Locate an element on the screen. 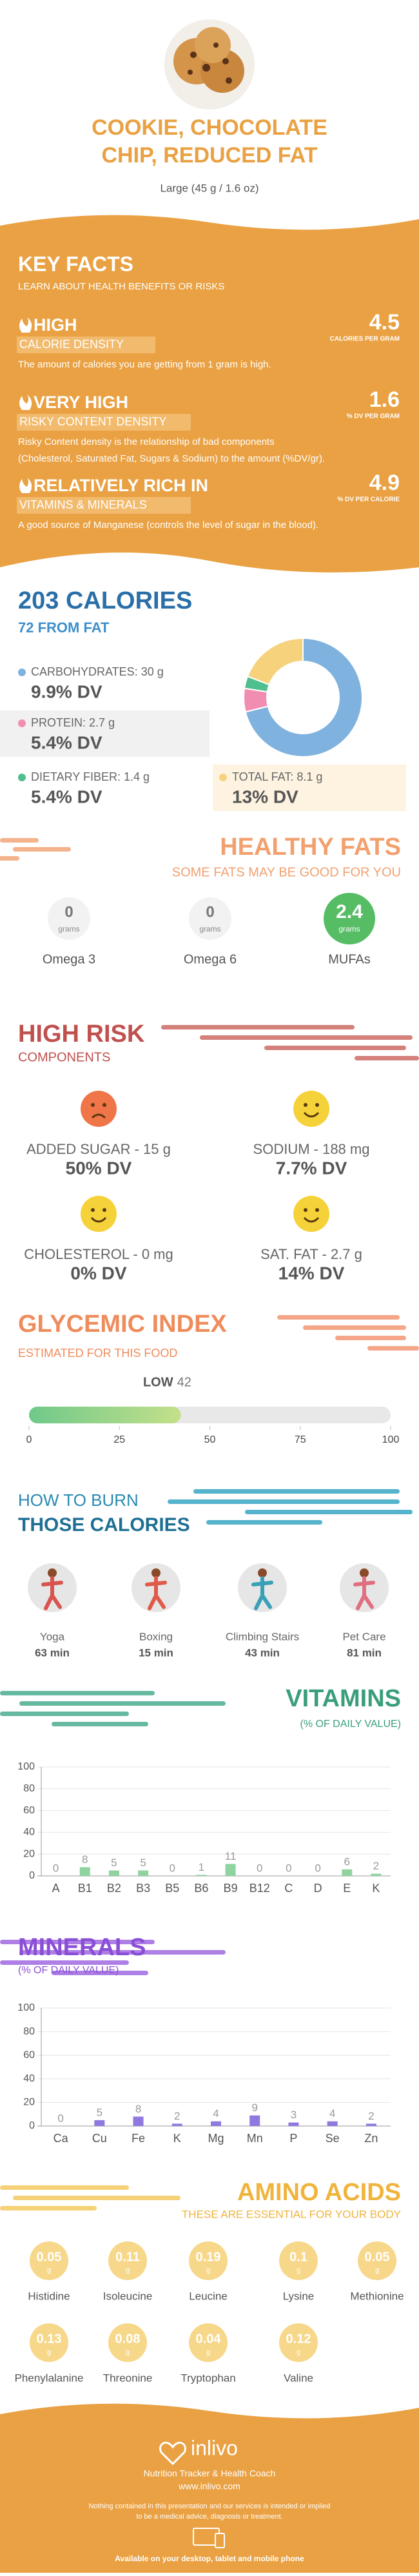  x-tick-label: 0 is located at coordinates (29, 1440).